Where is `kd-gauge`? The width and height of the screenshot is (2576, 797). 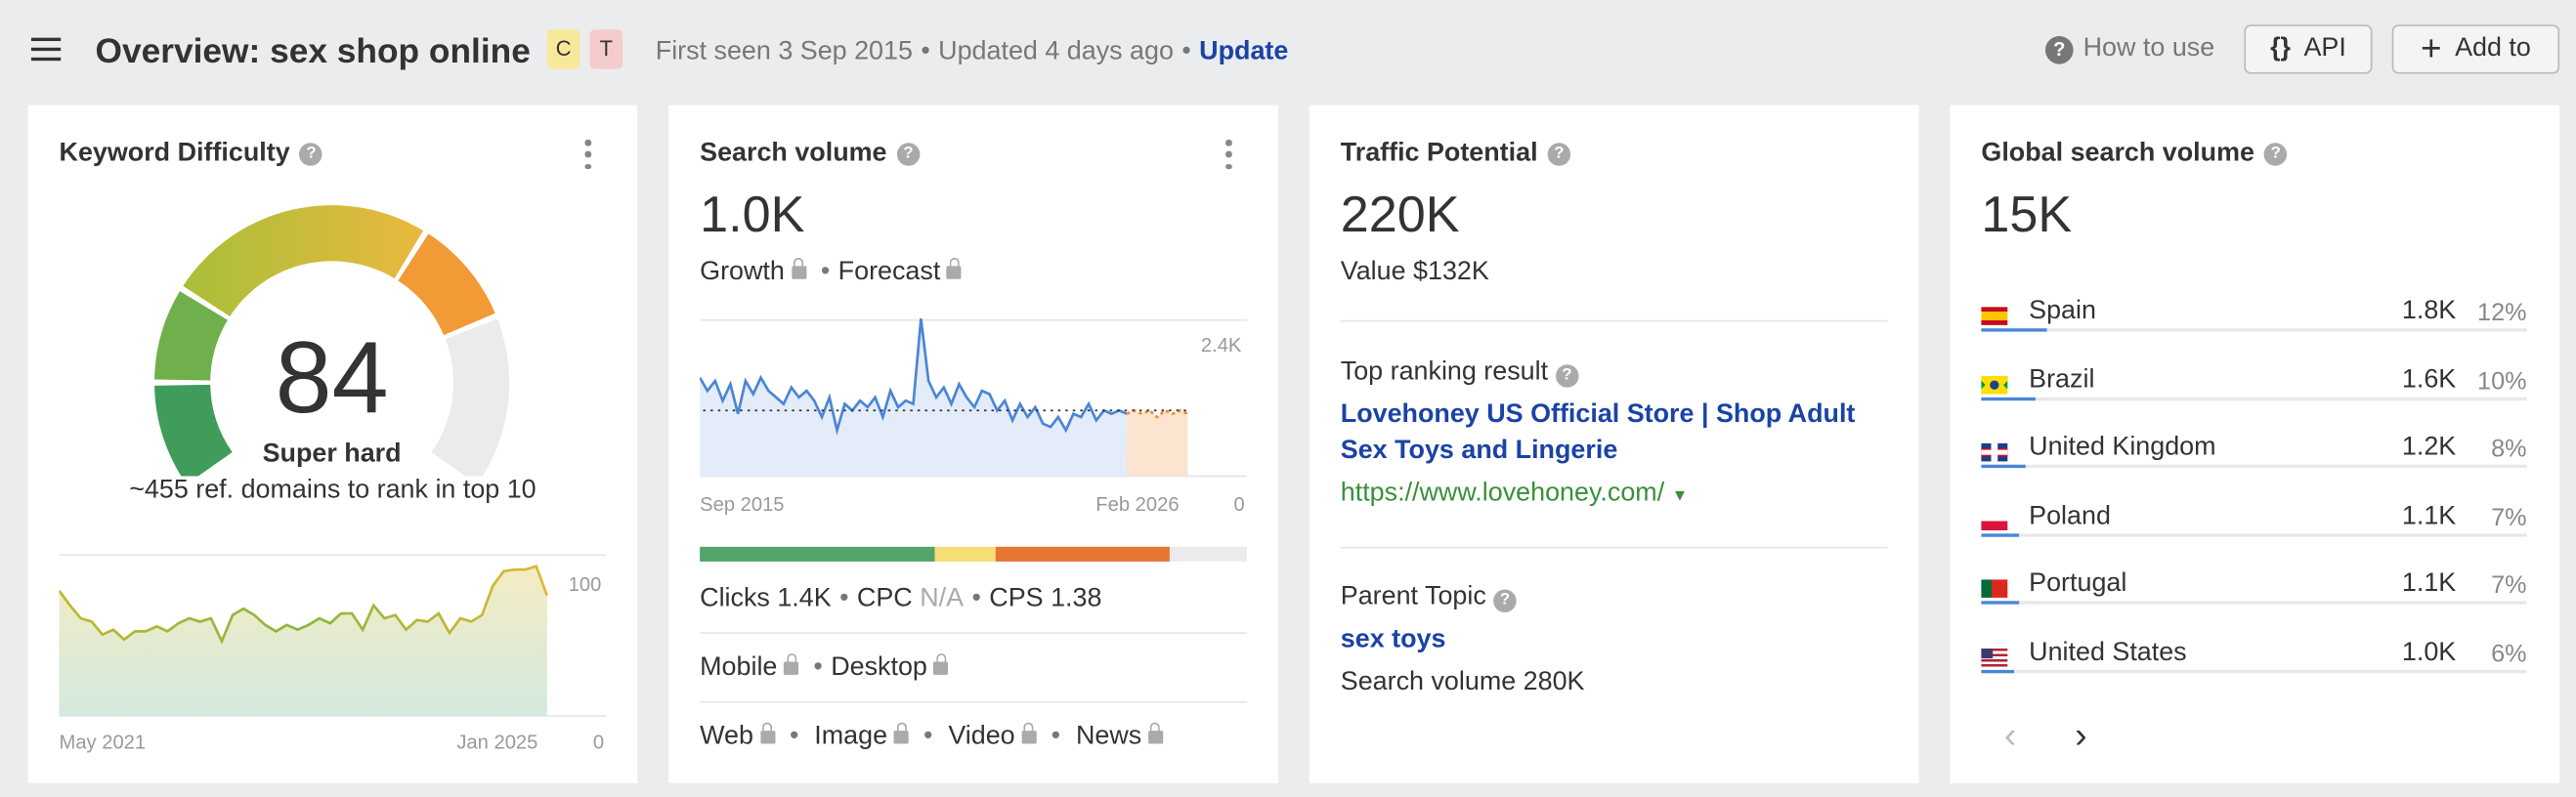 kd-gauge is located at coordinates (332, 341).